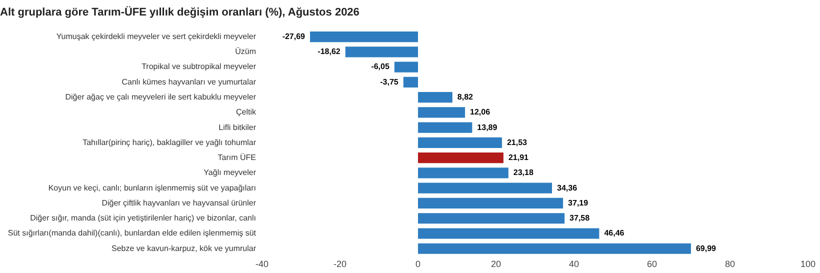  I want to click on x-tick-label: 40, so click(574, 264).